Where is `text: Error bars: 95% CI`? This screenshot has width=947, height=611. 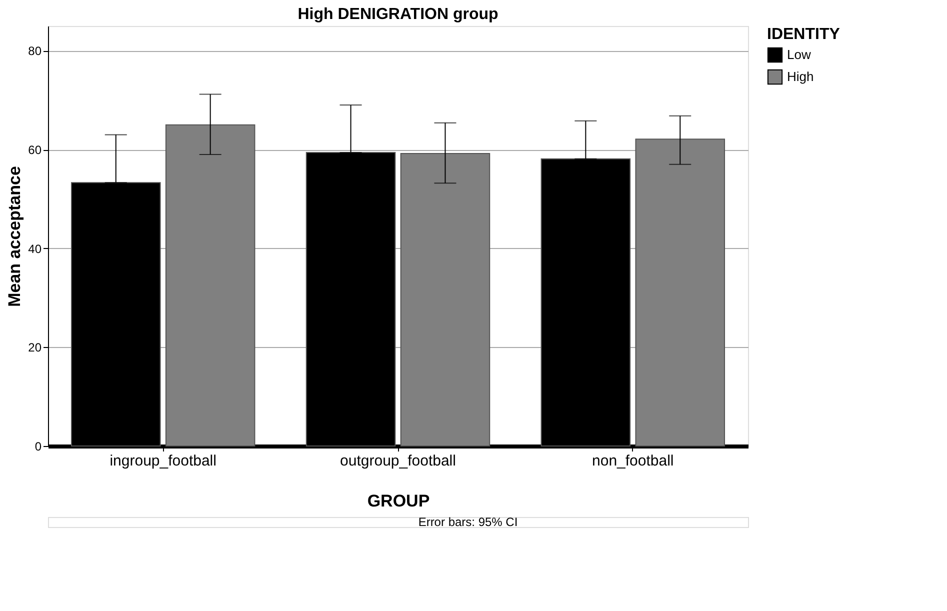
text: Error bars: 95% CI is located at coordinates (468, 522).